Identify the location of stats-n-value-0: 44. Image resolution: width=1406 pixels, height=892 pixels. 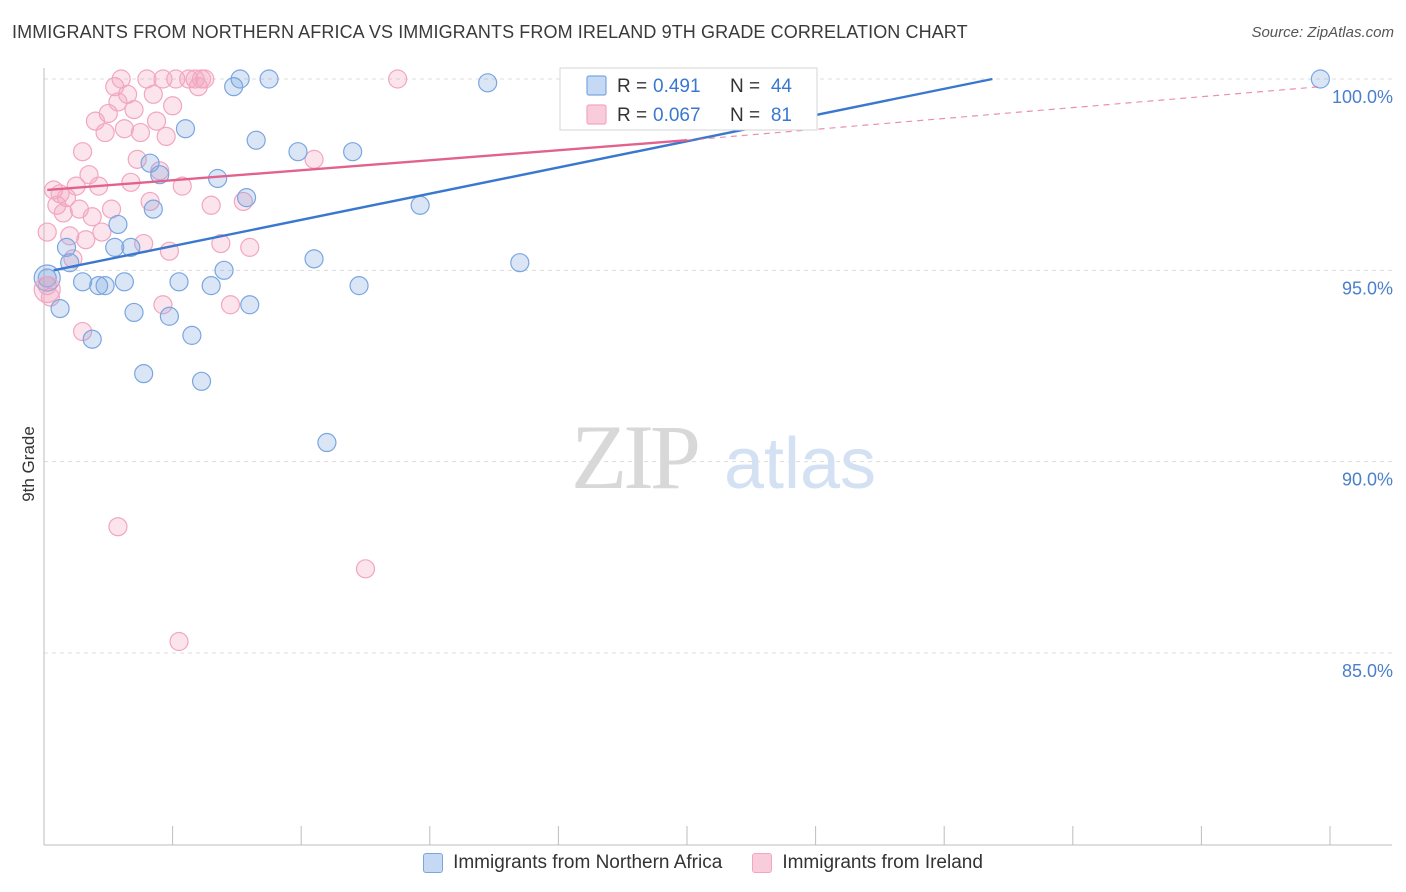
(782, 86).